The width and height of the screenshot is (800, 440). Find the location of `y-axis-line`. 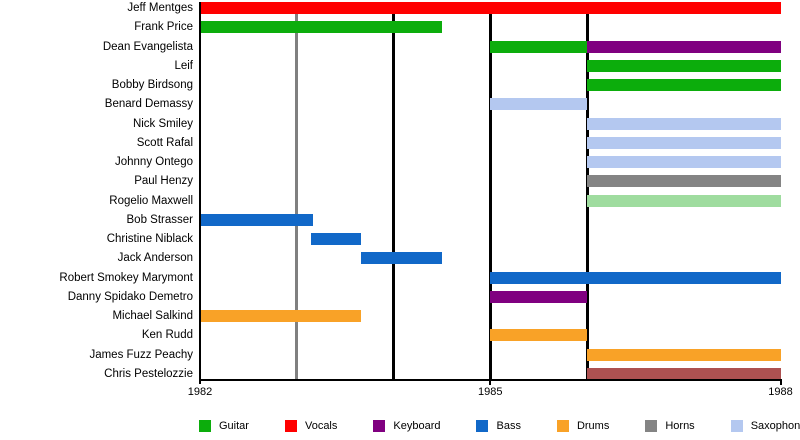

y-axis-line is located at coordinates (200, 193).